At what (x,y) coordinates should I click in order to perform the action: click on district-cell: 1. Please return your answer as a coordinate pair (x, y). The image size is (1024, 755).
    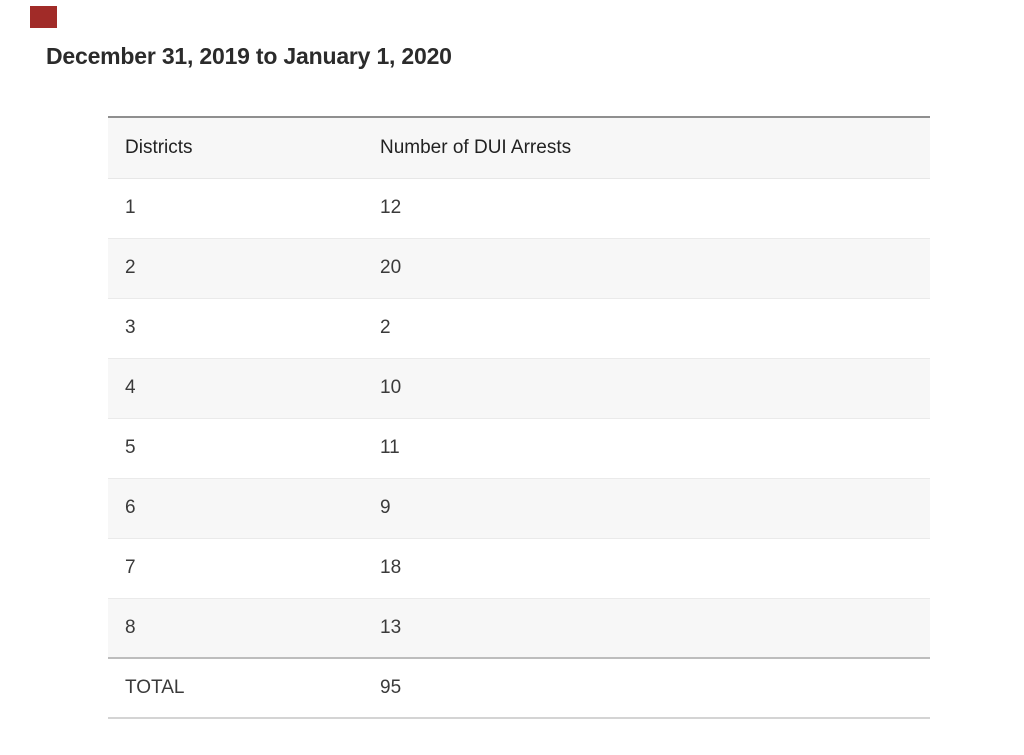
    Looking at the image, I should click on (130, 207).